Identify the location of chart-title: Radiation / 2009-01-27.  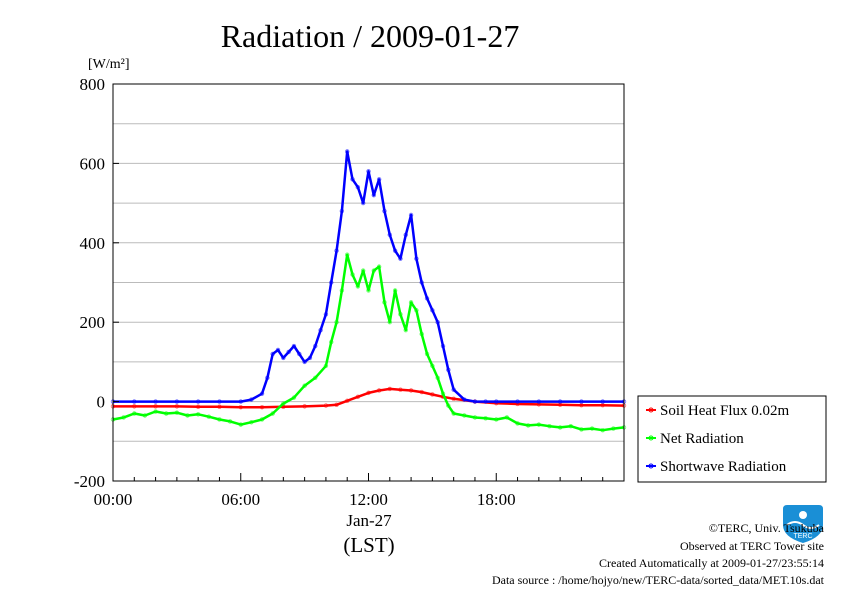
(370, 36).